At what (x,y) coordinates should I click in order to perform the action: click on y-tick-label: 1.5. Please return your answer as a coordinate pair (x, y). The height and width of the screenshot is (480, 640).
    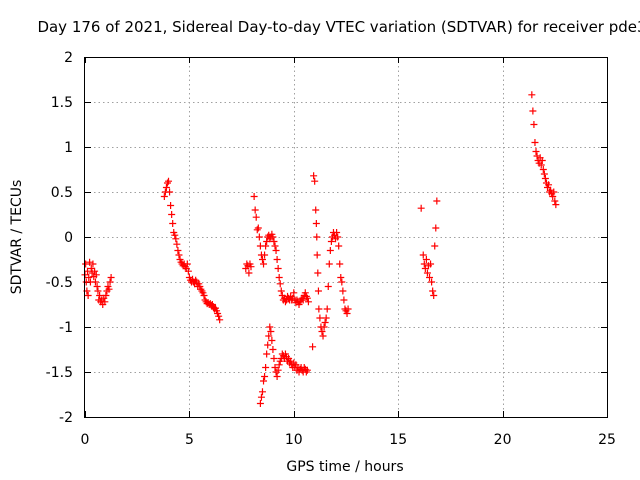
    Looking at the image, I should click on (62, 103).